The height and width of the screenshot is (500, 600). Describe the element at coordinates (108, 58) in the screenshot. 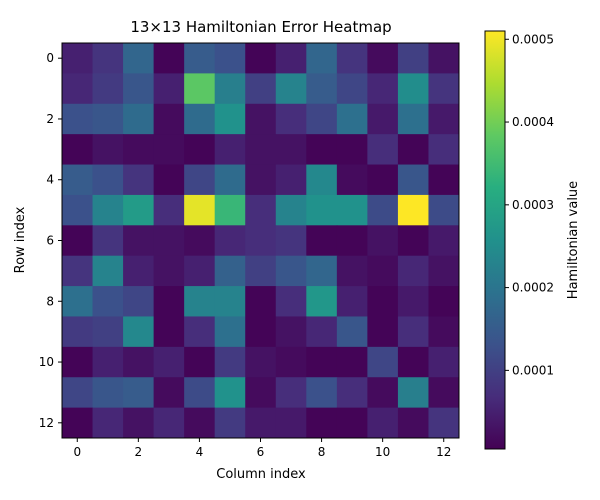

I see `heatmap-cell-r0-c1` at that location.